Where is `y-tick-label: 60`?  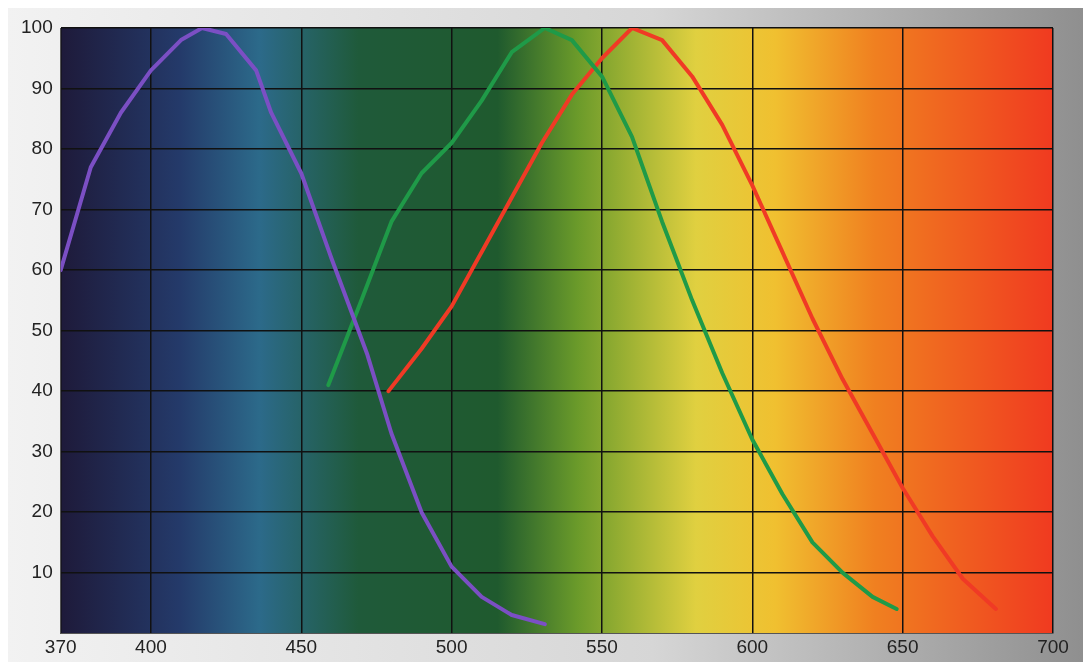 y-tick-label: 60 is located at coordinates (42, 269).